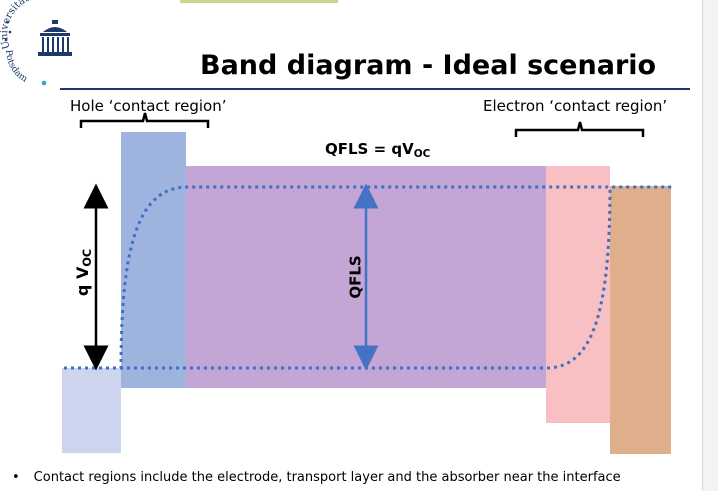 The width and height of the screenshot is (718, 491). I want to click on qfls-arrow-label: QFLS, so click(355, 277).